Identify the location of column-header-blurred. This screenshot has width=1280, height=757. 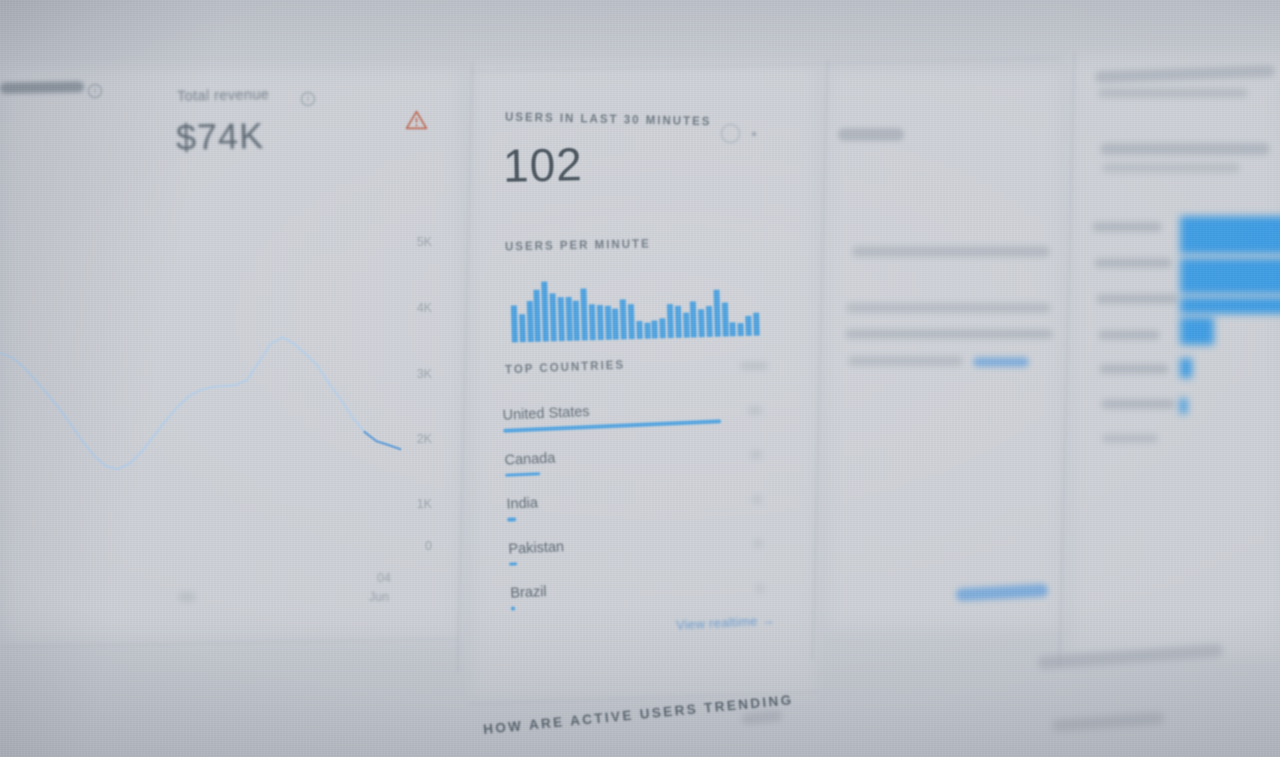
(754, 366).